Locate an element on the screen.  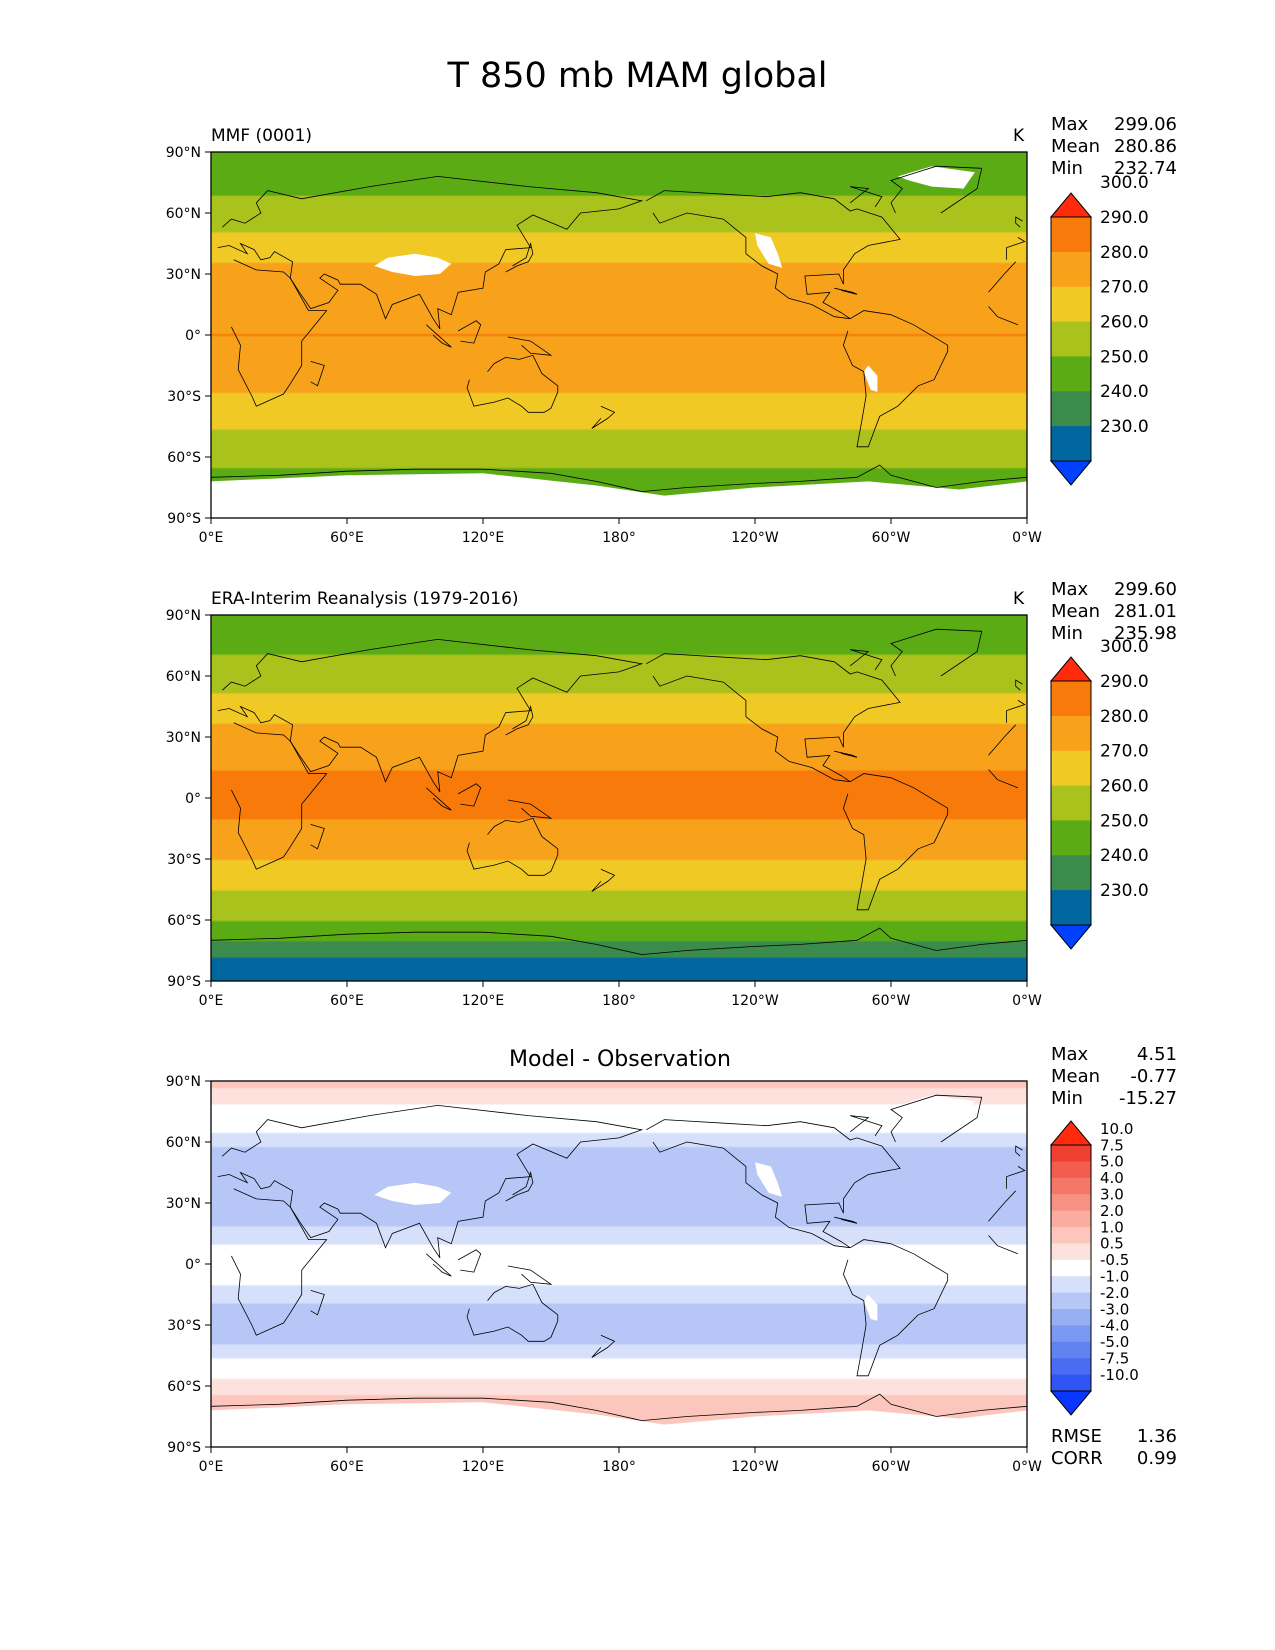
panel0-cbar-label-3: 260.0 is located at coordinates (1124, 323).